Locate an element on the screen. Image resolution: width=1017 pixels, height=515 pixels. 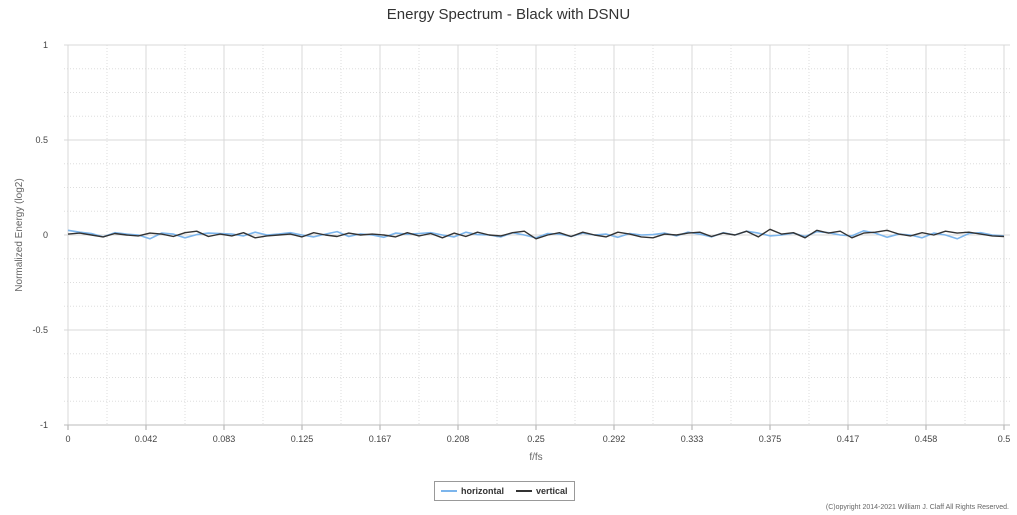
chart-title: Energy Spectrum - Black with DSNU is located at coordinates (508, 14).